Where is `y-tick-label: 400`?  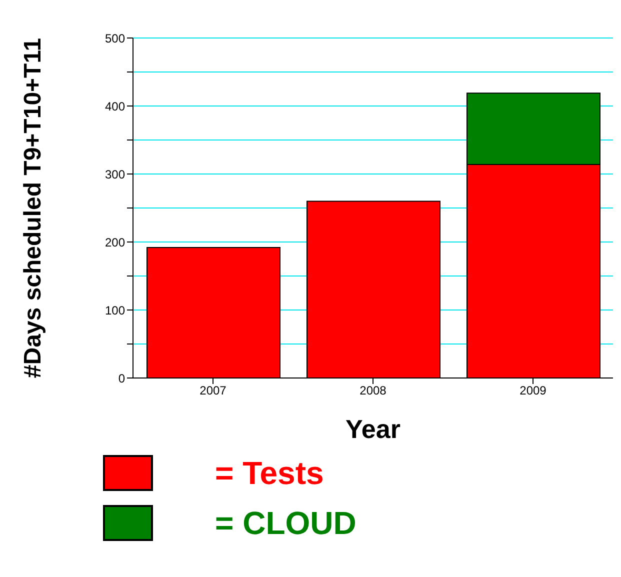
y-tick-label: 400 is located at coordinates (115, 106).